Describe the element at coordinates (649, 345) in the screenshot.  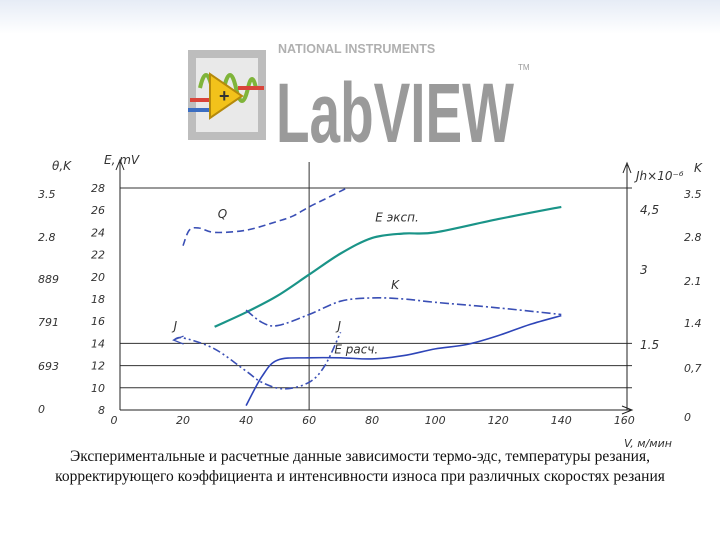
I see `y-inner-right-tick-label: 1.5` at that location.